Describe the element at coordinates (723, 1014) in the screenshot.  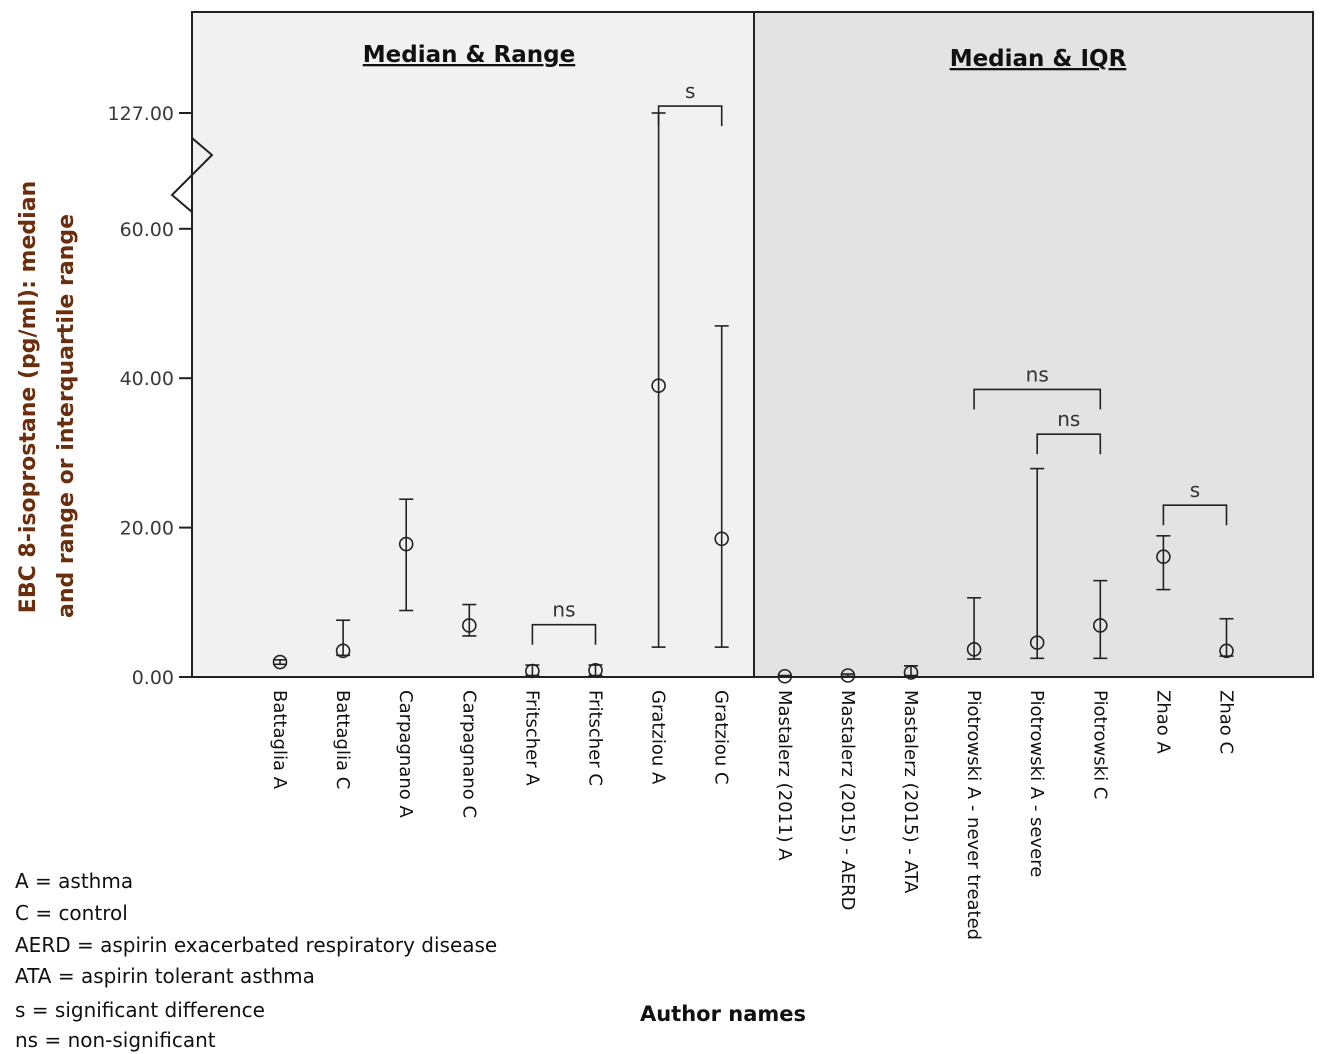
I see `x-axis-title: Author names` at that location.